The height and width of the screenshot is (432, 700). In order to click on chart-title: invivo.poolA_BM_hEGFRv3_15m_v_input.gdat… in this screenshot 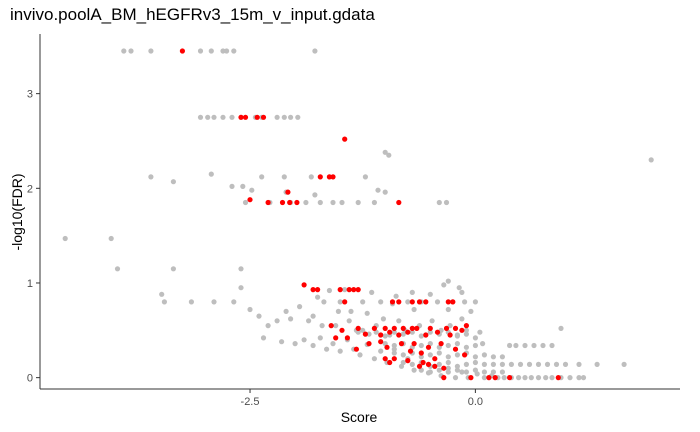, I will do `click(192, 14)`.